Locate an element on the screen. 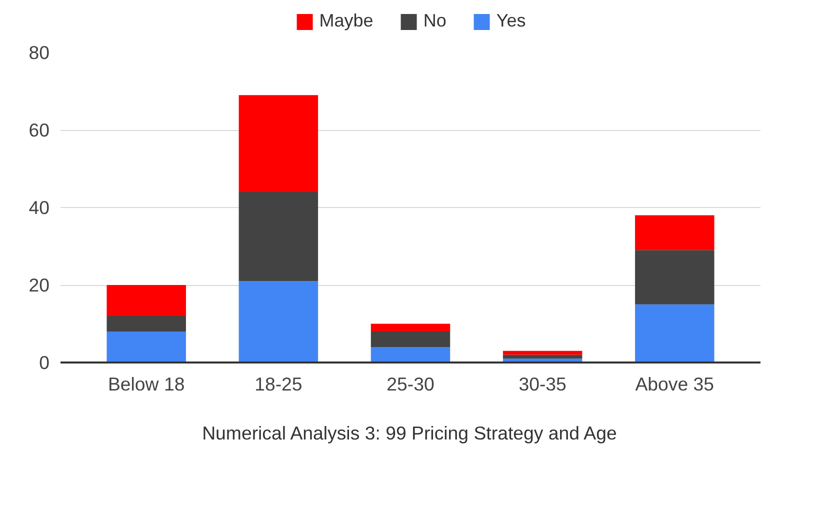 This screenshot has height=521, width=828. x-tick-label: Below 18 is located at coordinates (146, 384).